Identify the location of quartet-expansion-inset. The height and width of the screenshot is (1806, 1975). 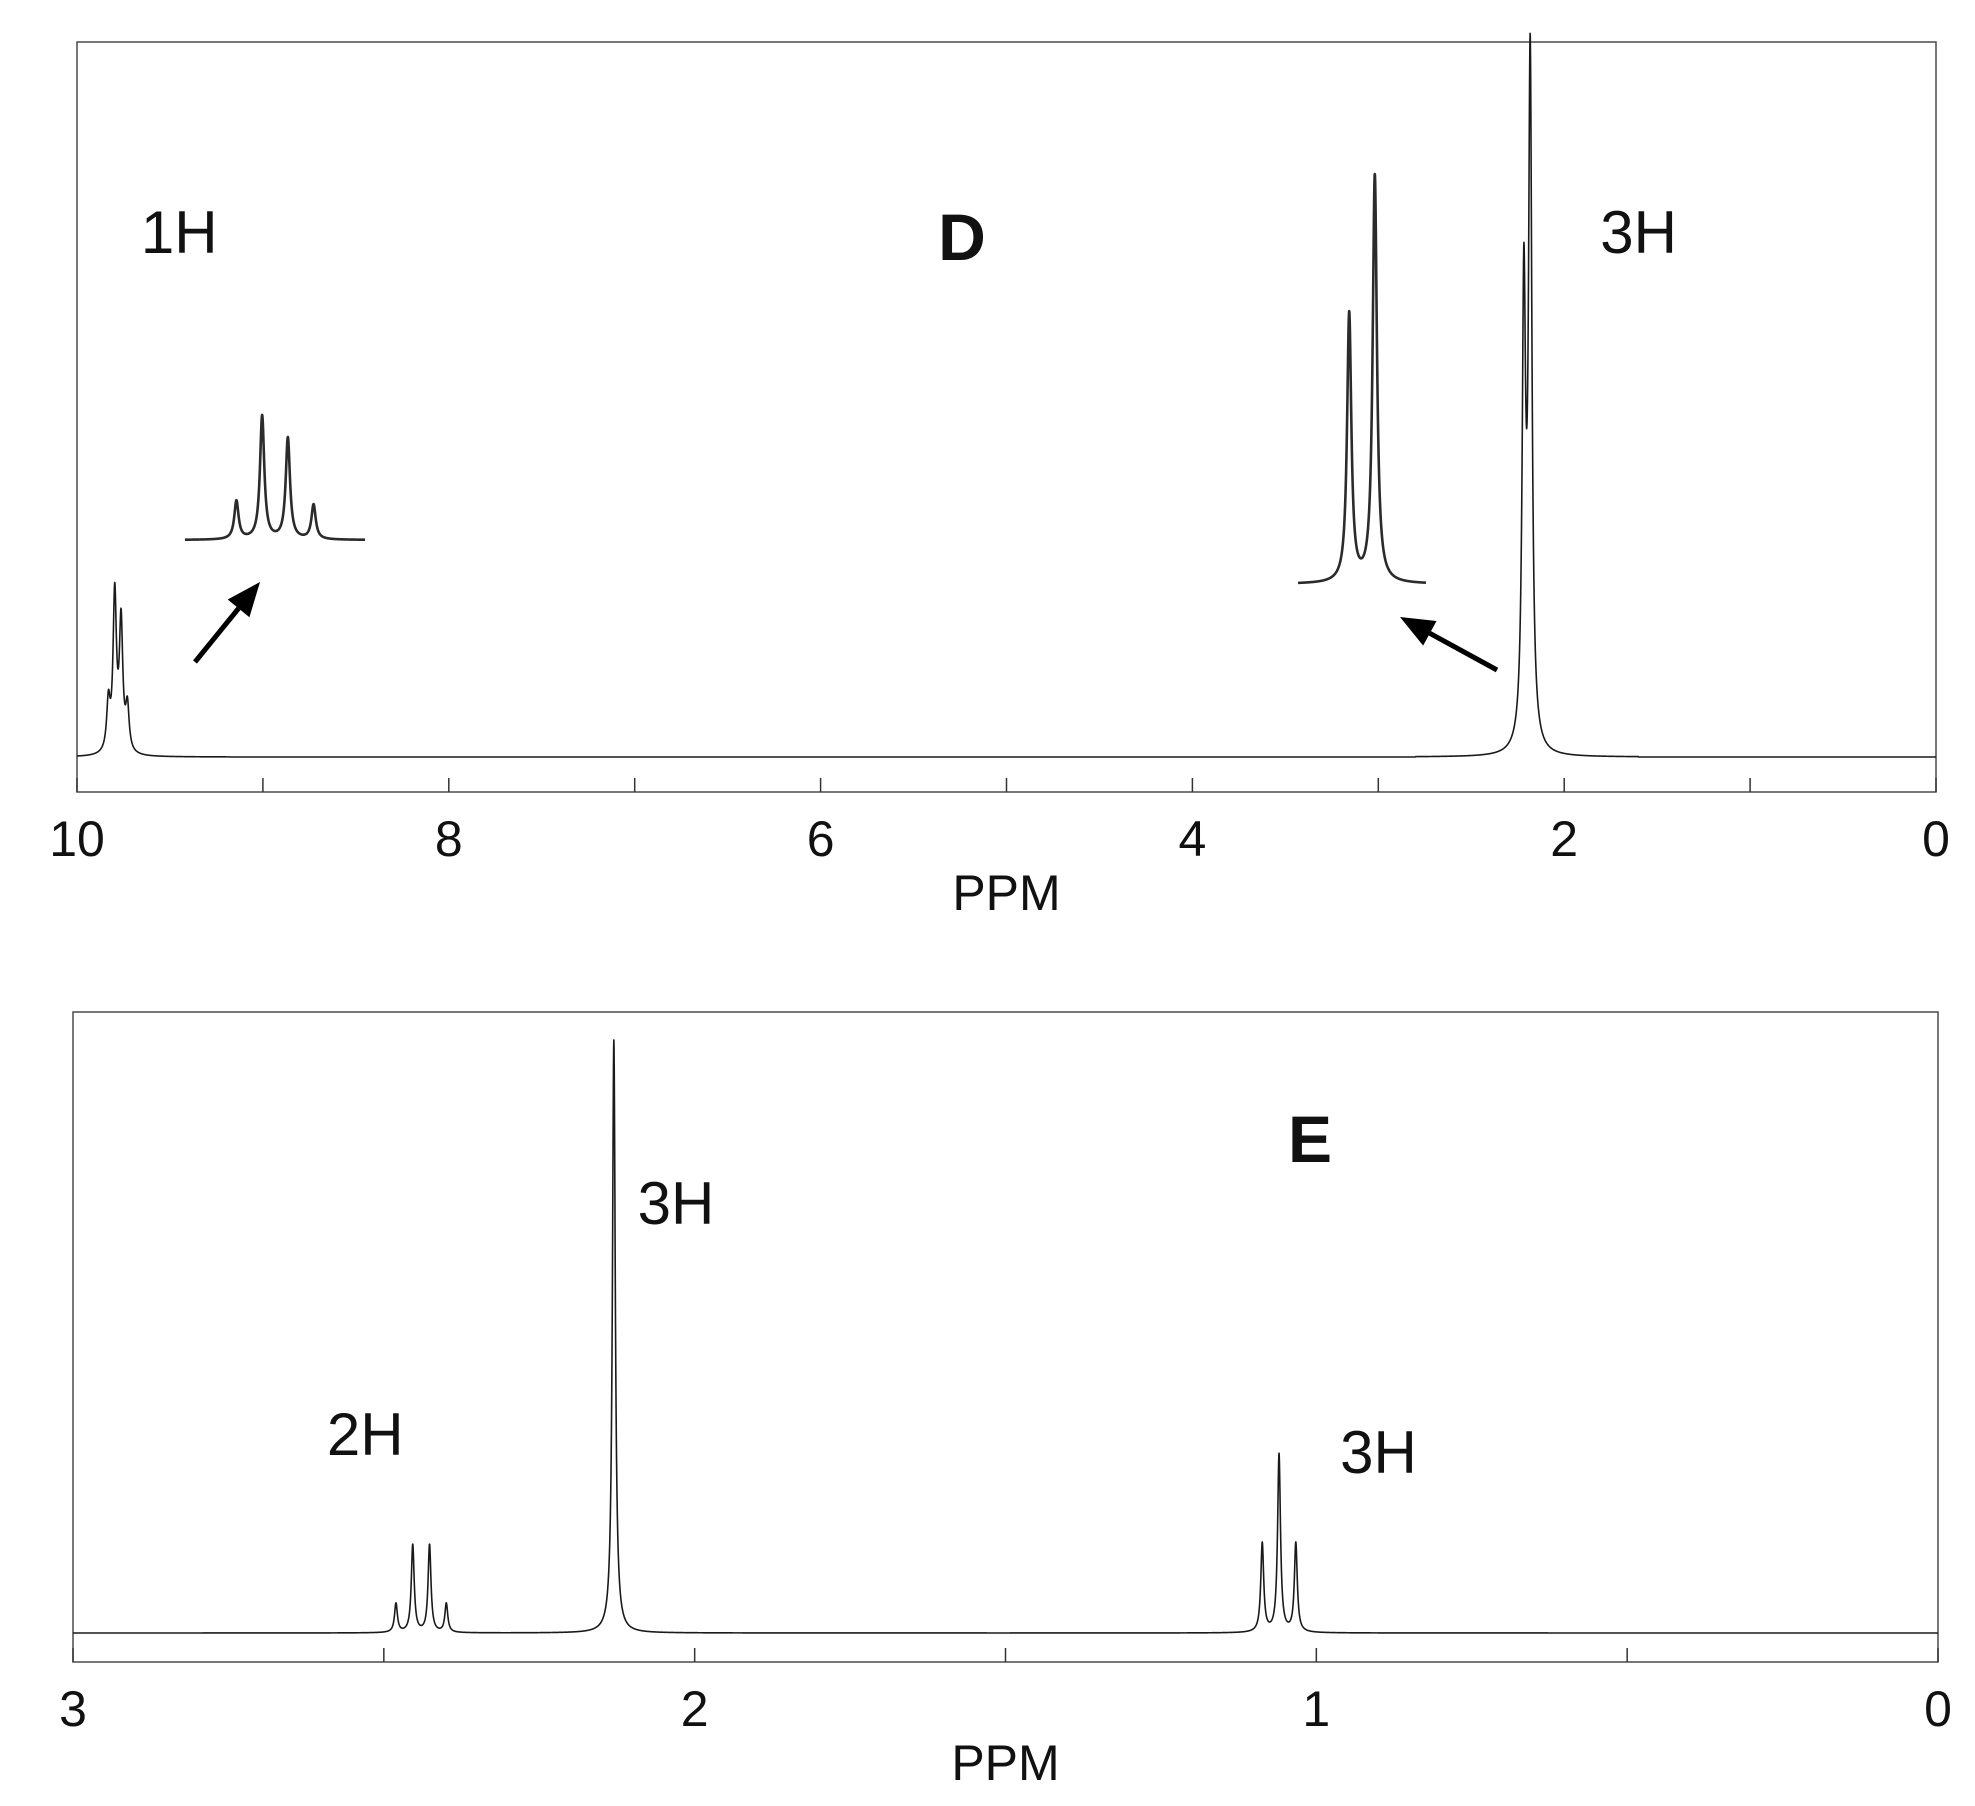
(275, 538).